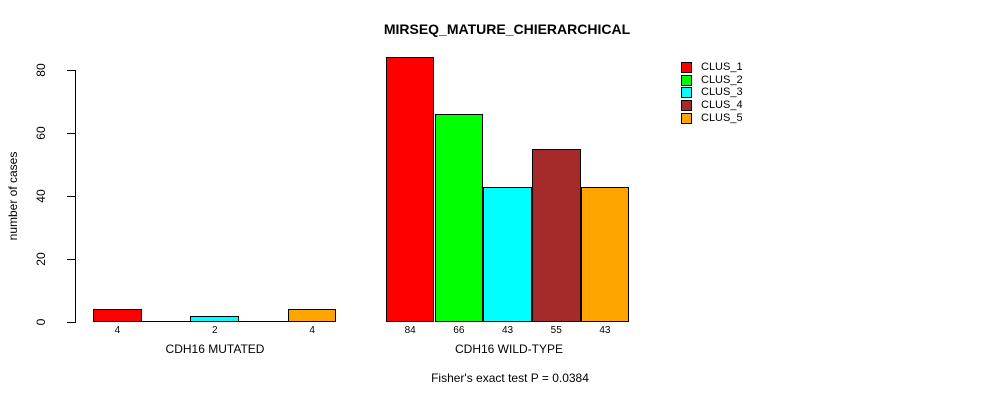  I want to click on y-axis-tick-label: 40, so click(41, 196).